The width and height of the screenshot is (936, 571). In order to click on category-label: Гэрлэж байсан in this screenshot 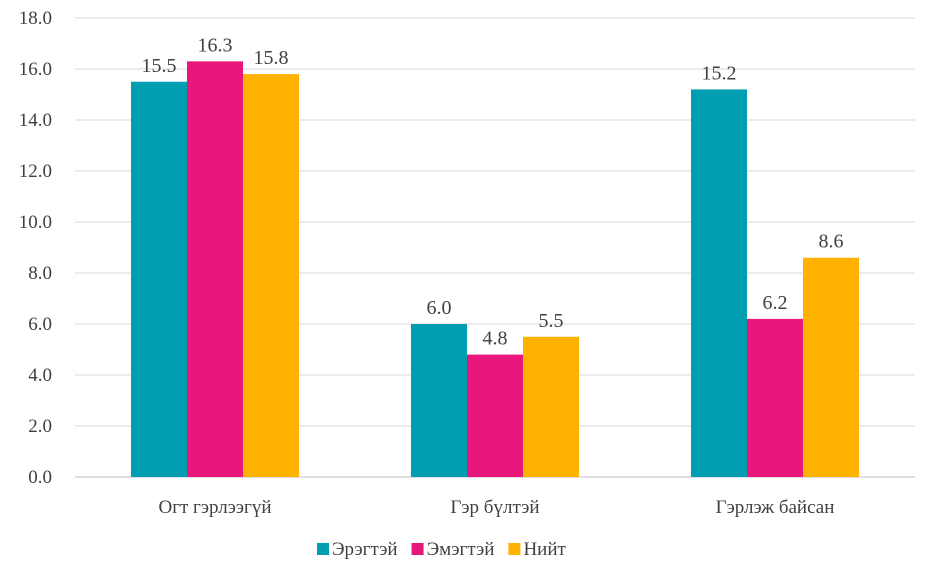, I will do `click(775, 507)`.